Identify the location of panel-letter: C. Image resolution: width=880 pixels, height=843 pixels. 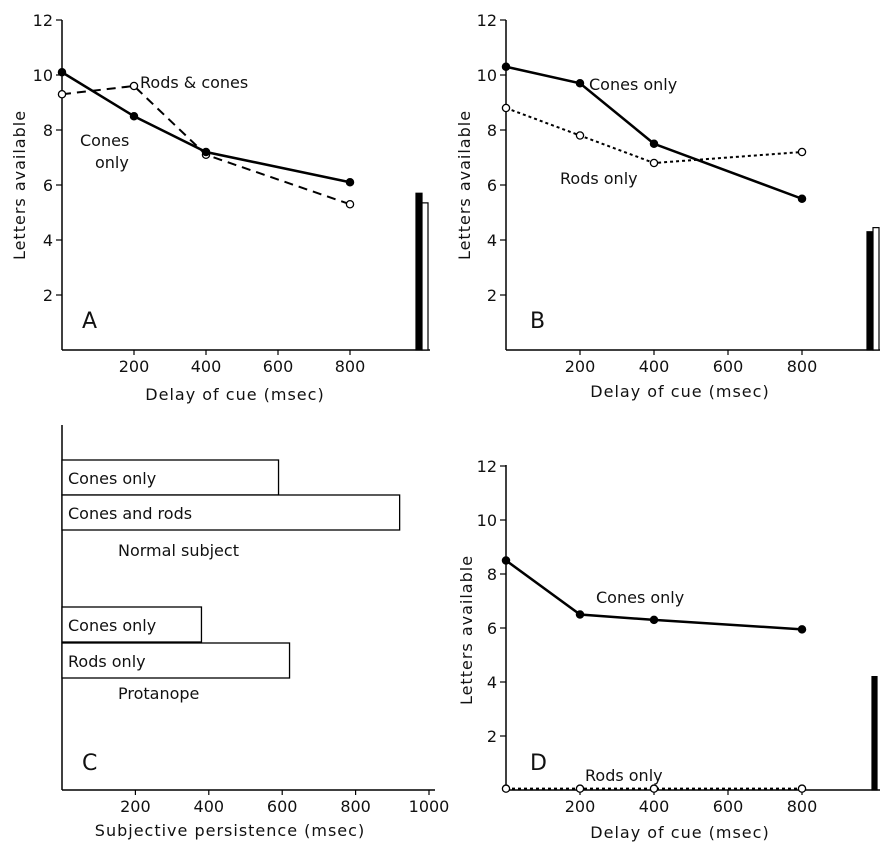
(89, 763).